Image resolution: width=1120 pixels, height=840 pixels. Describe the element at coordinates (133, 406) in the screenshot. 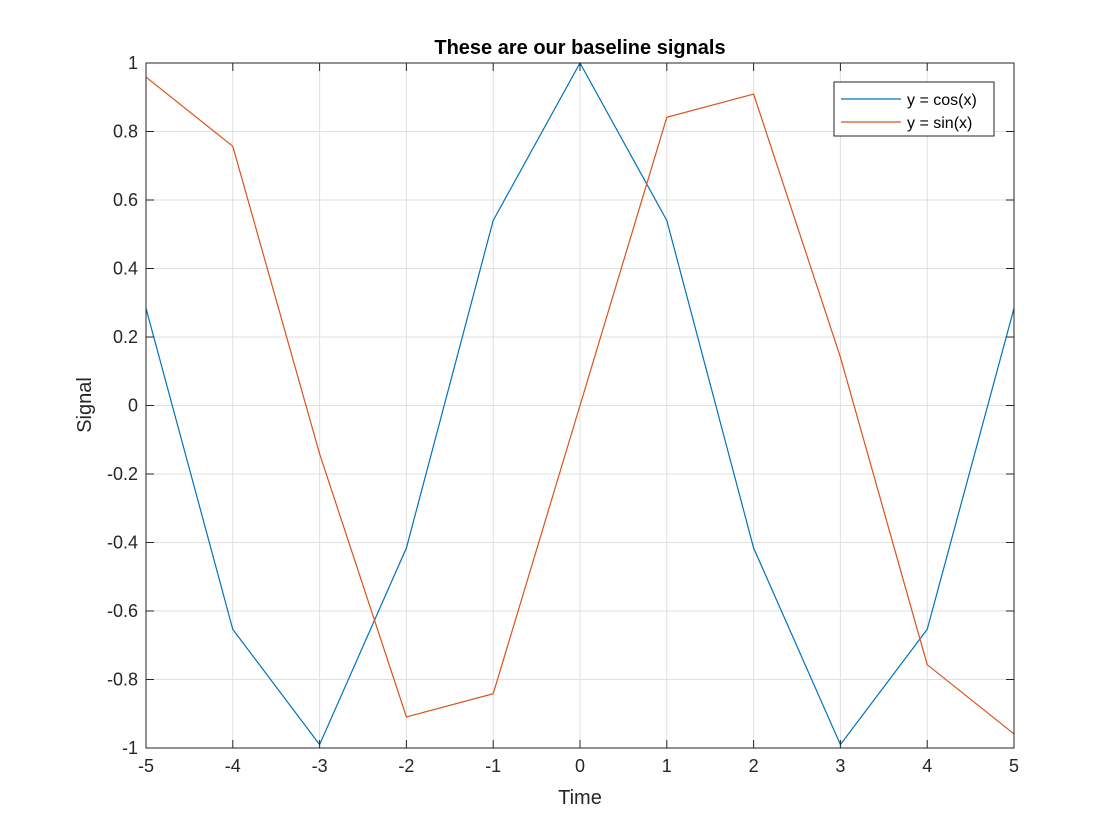

I see `y-tick-label: 0` at that location.